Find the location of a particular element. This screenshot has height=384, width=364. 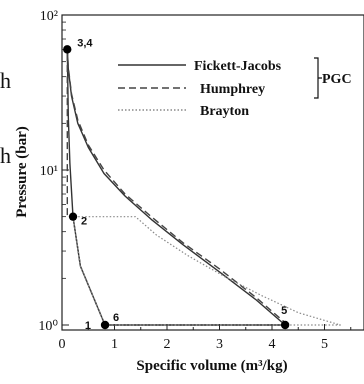

y-axis-title: Pressure (bar) is located at coordinates (22, 172).